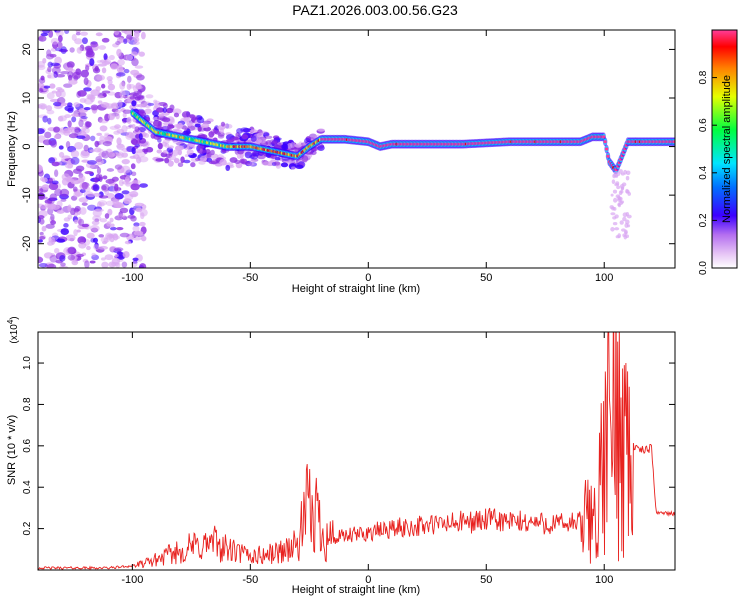  What do you see at coordinates (604, 278) in the screenshot?
I see `spectrogram-x-tick-label: 100` at bounding box center [604, 278].